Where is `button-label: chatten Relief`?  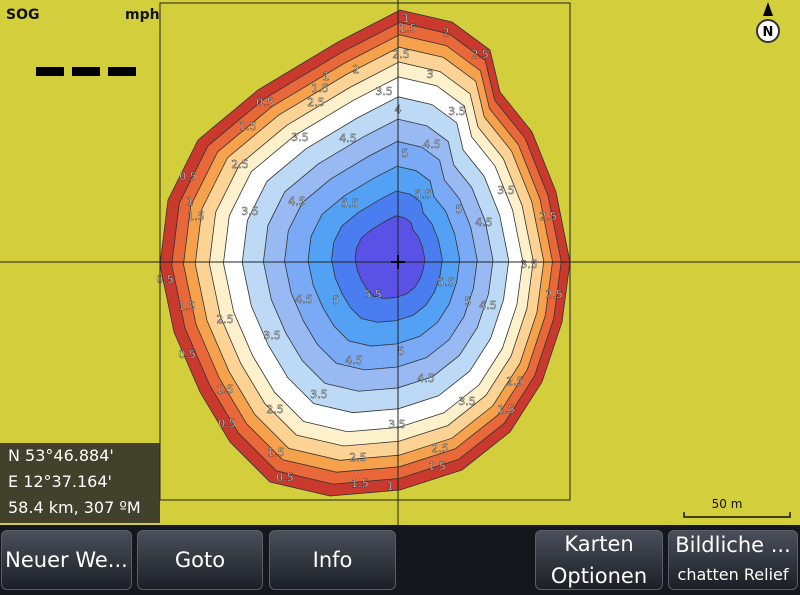 button-label: chatten Relief is located at coordinates (733, 574).